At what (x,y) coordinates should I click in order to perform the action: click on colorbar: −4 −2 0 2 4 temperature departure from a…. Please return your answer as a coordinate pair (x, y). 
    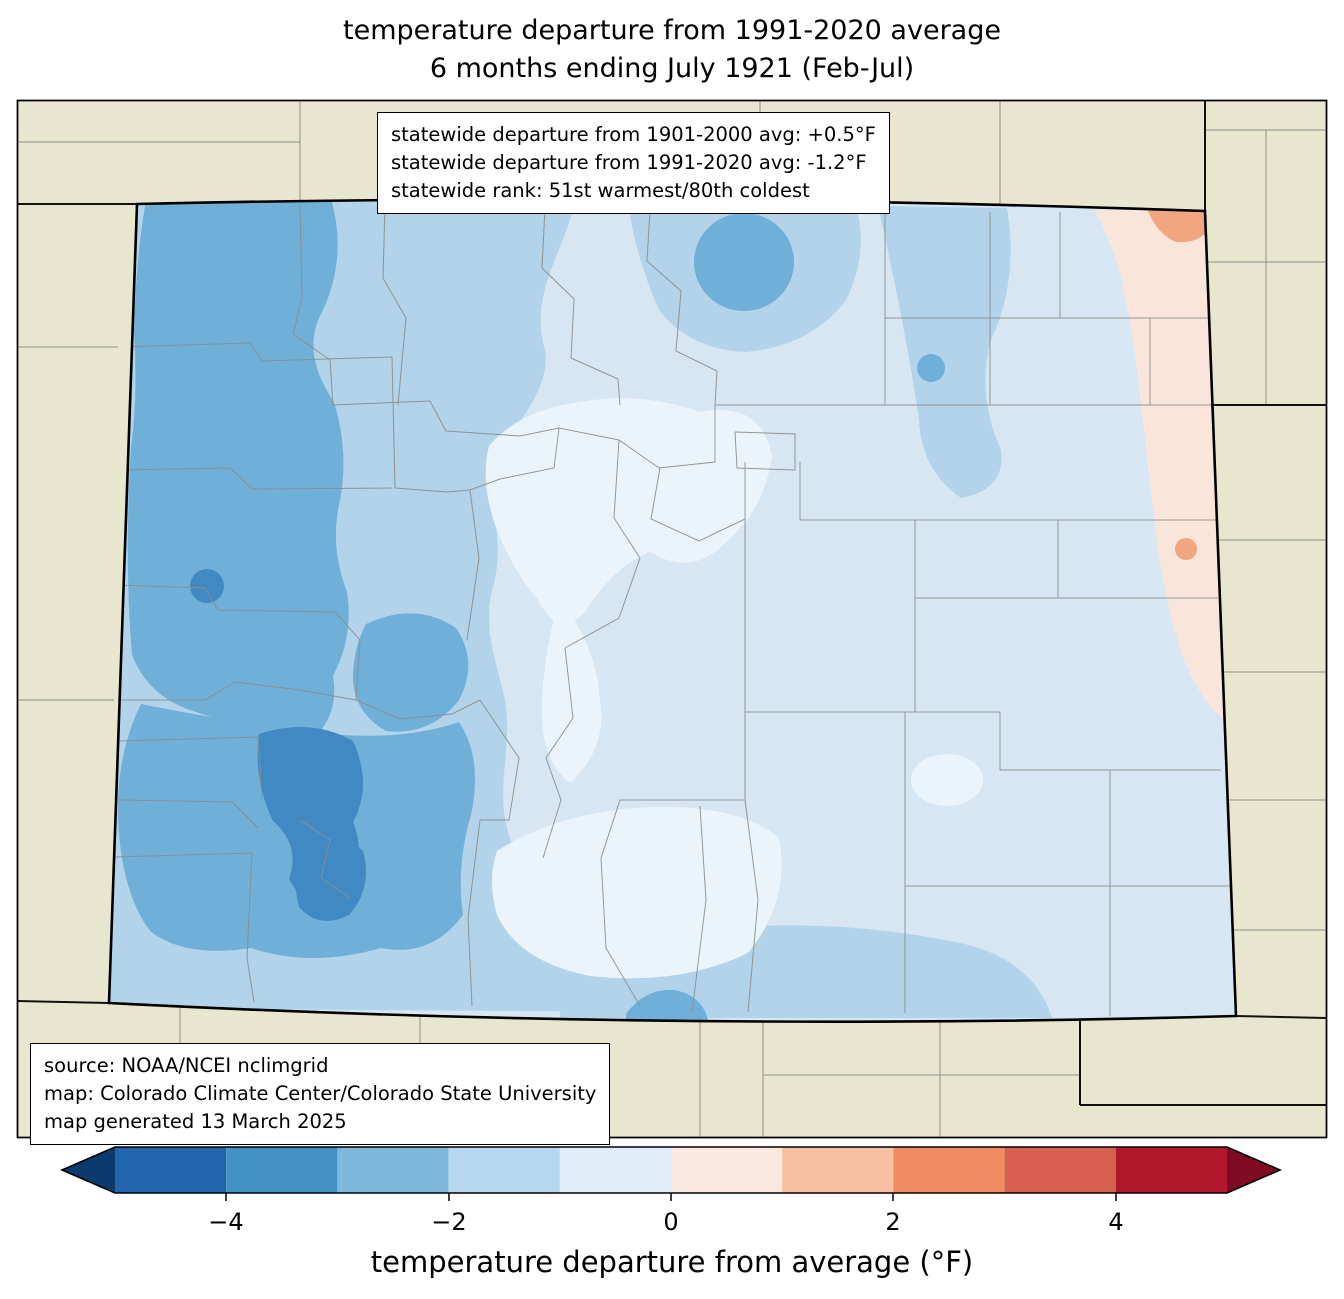
    Looking at the image, I should click on (671, 1212).